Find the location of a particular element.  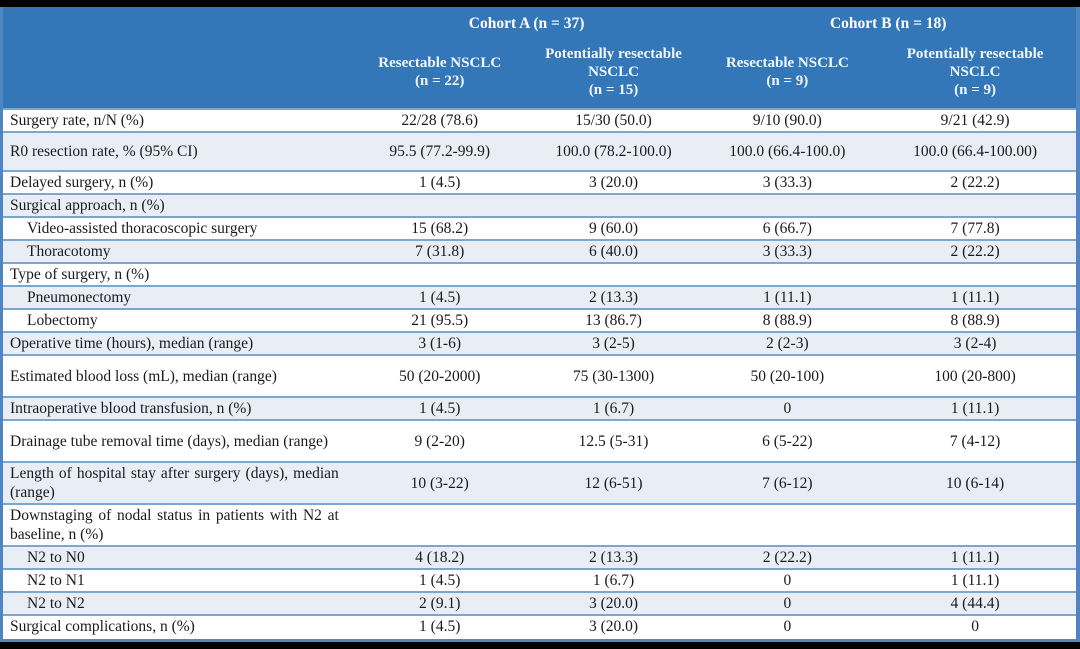

row-label: Video-assisted thoracoscopic surgery is located at coordinates (142, 228).